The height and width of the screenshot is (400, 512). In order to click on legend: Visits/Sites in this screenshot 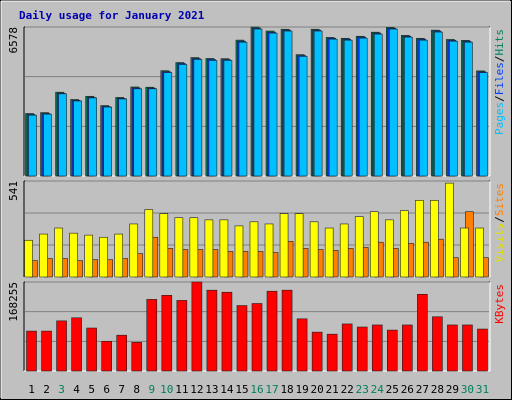, I will do `click(499, 223)`.